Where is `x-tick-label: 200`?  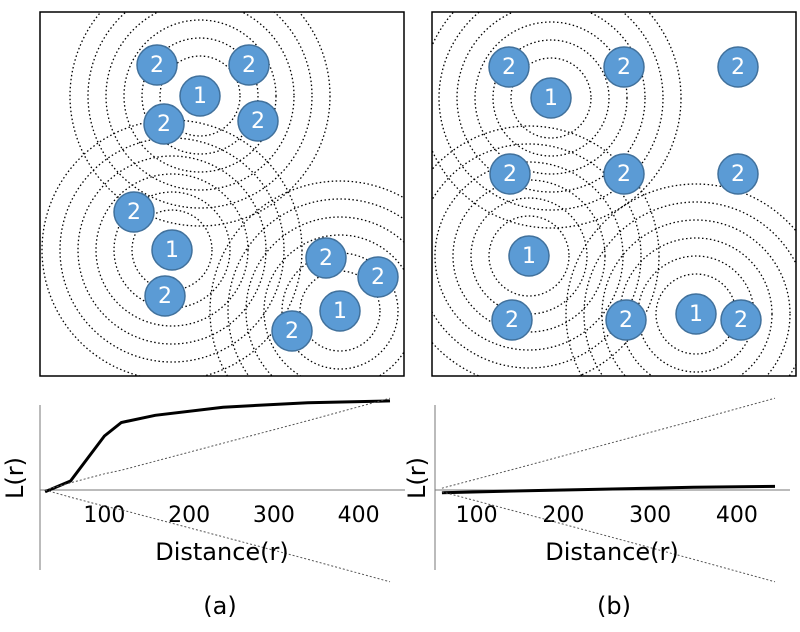
x-tick-label: 200 is located at coordinates (189, 515).